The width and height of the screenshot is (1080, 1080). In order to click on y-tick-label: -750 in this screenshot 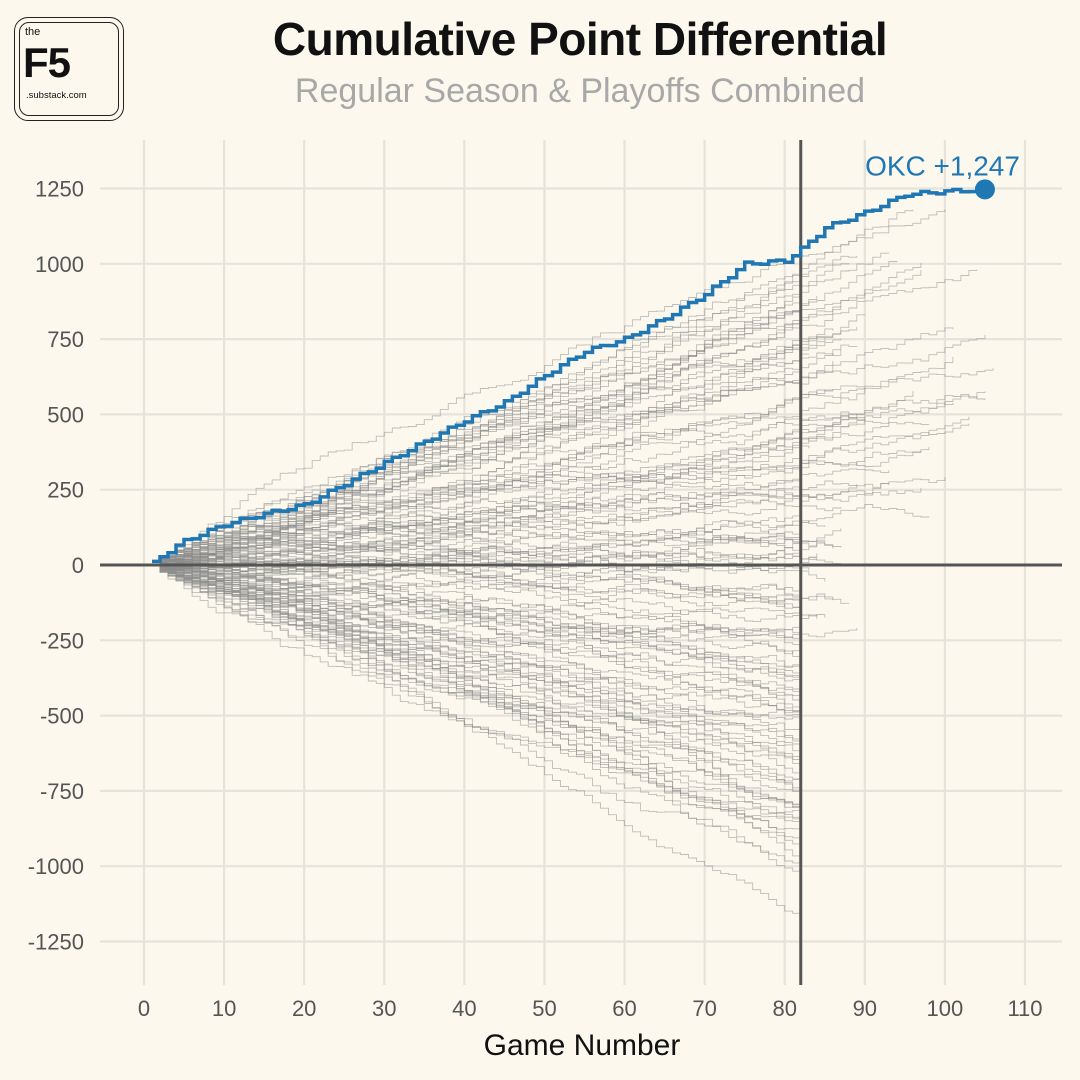, I will do `click(62, 791)`.